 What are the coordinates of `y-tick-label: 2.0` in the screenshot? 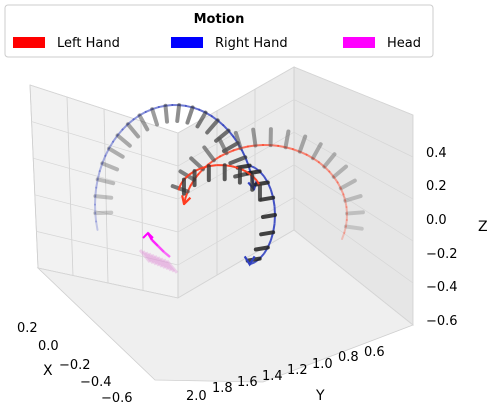 It's located at (196, 396).